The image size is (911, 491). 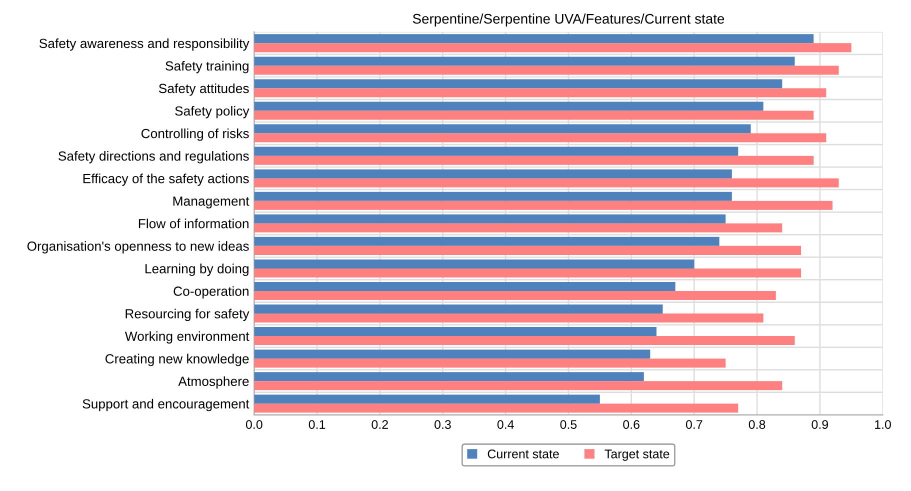 What do you see at coordinates (254, 424) in the screenshot?
I see `x-tick-label: 0.0` at bounding box center [254, 424].